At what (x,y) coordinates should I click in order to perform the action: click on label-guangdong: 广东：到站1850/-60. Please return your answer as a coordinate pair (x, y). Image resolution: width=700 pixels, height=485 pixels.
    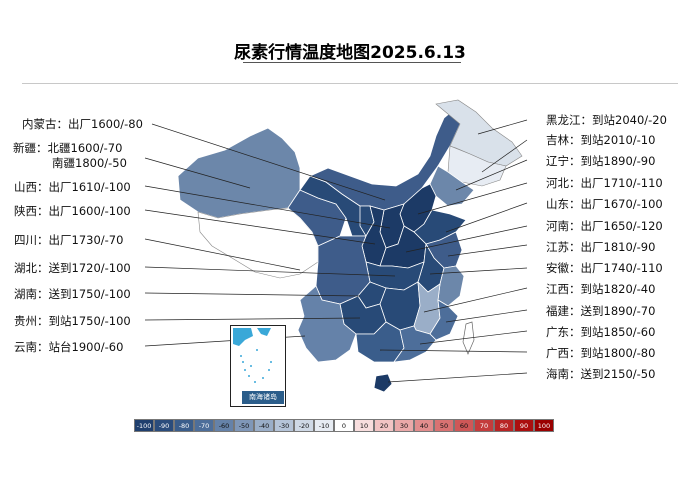
    Looking at the image, I should click on (601, 332).